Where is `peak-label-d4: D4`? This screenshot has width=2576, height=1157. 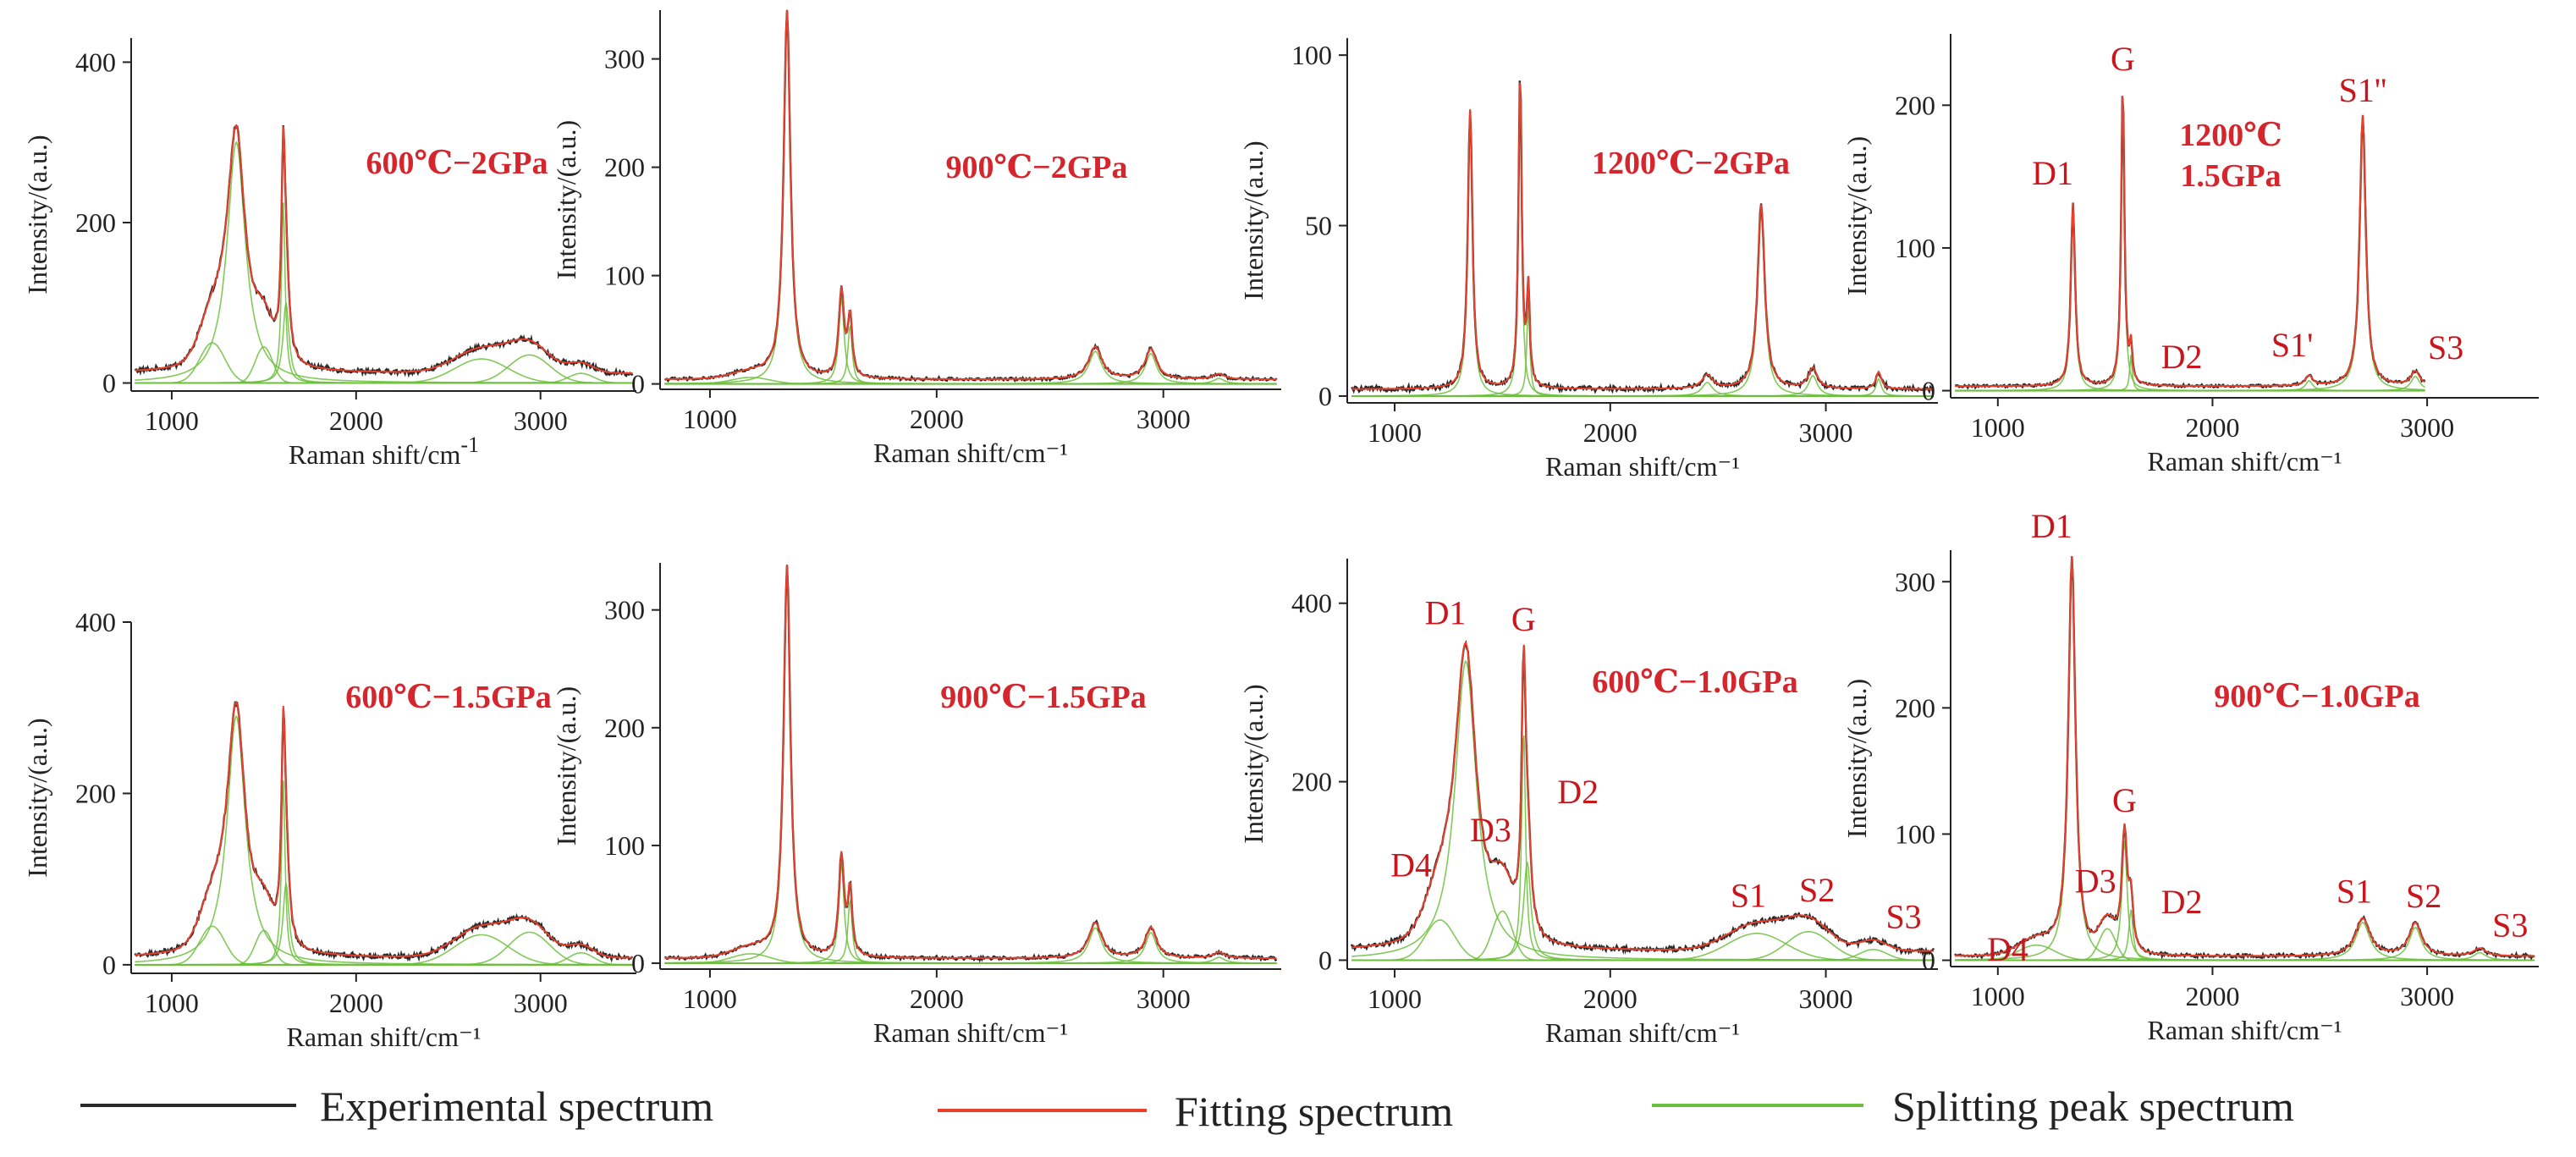
peak-label-d4: D4 is located at coordinates (1411, 865).